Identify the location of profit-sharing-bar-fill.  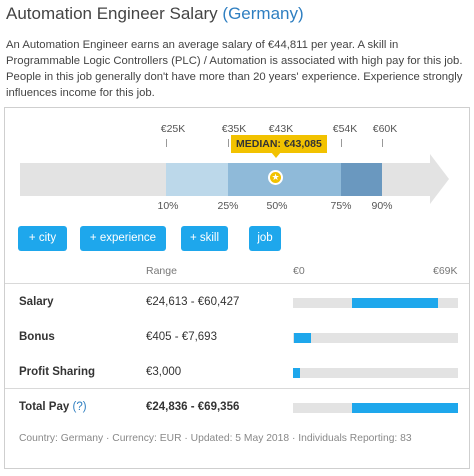
(297, 373).